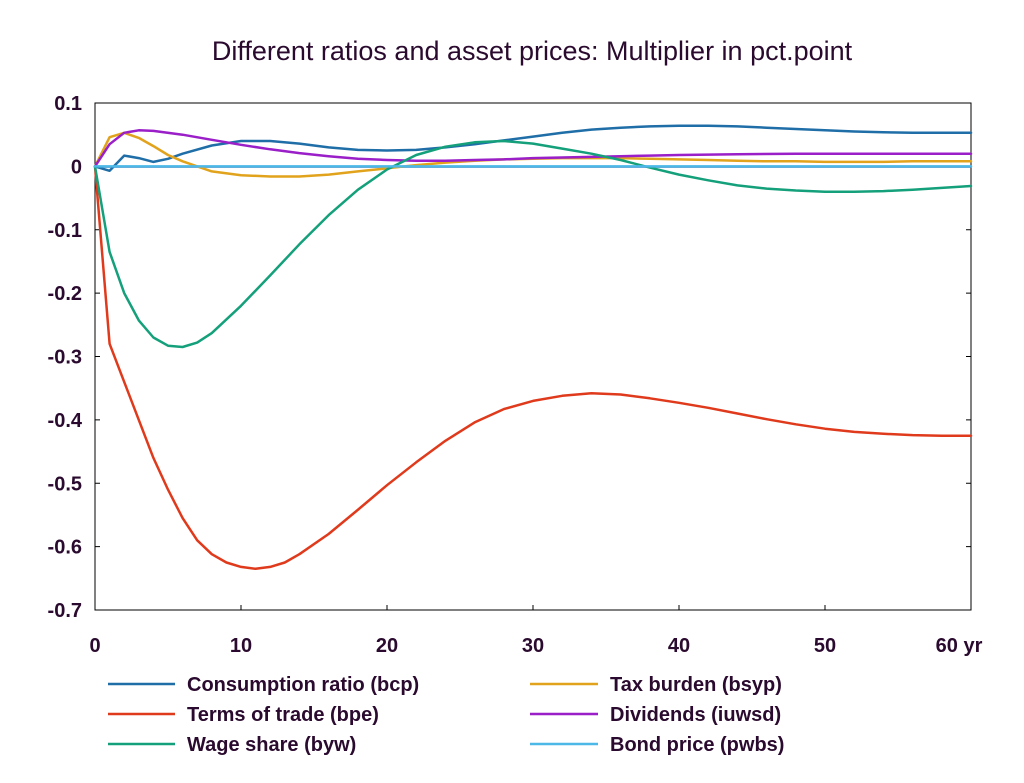  Describe the element at coordinates (65, 484) in the screenshot. I see `y-tick-label: -0.5` at that location.